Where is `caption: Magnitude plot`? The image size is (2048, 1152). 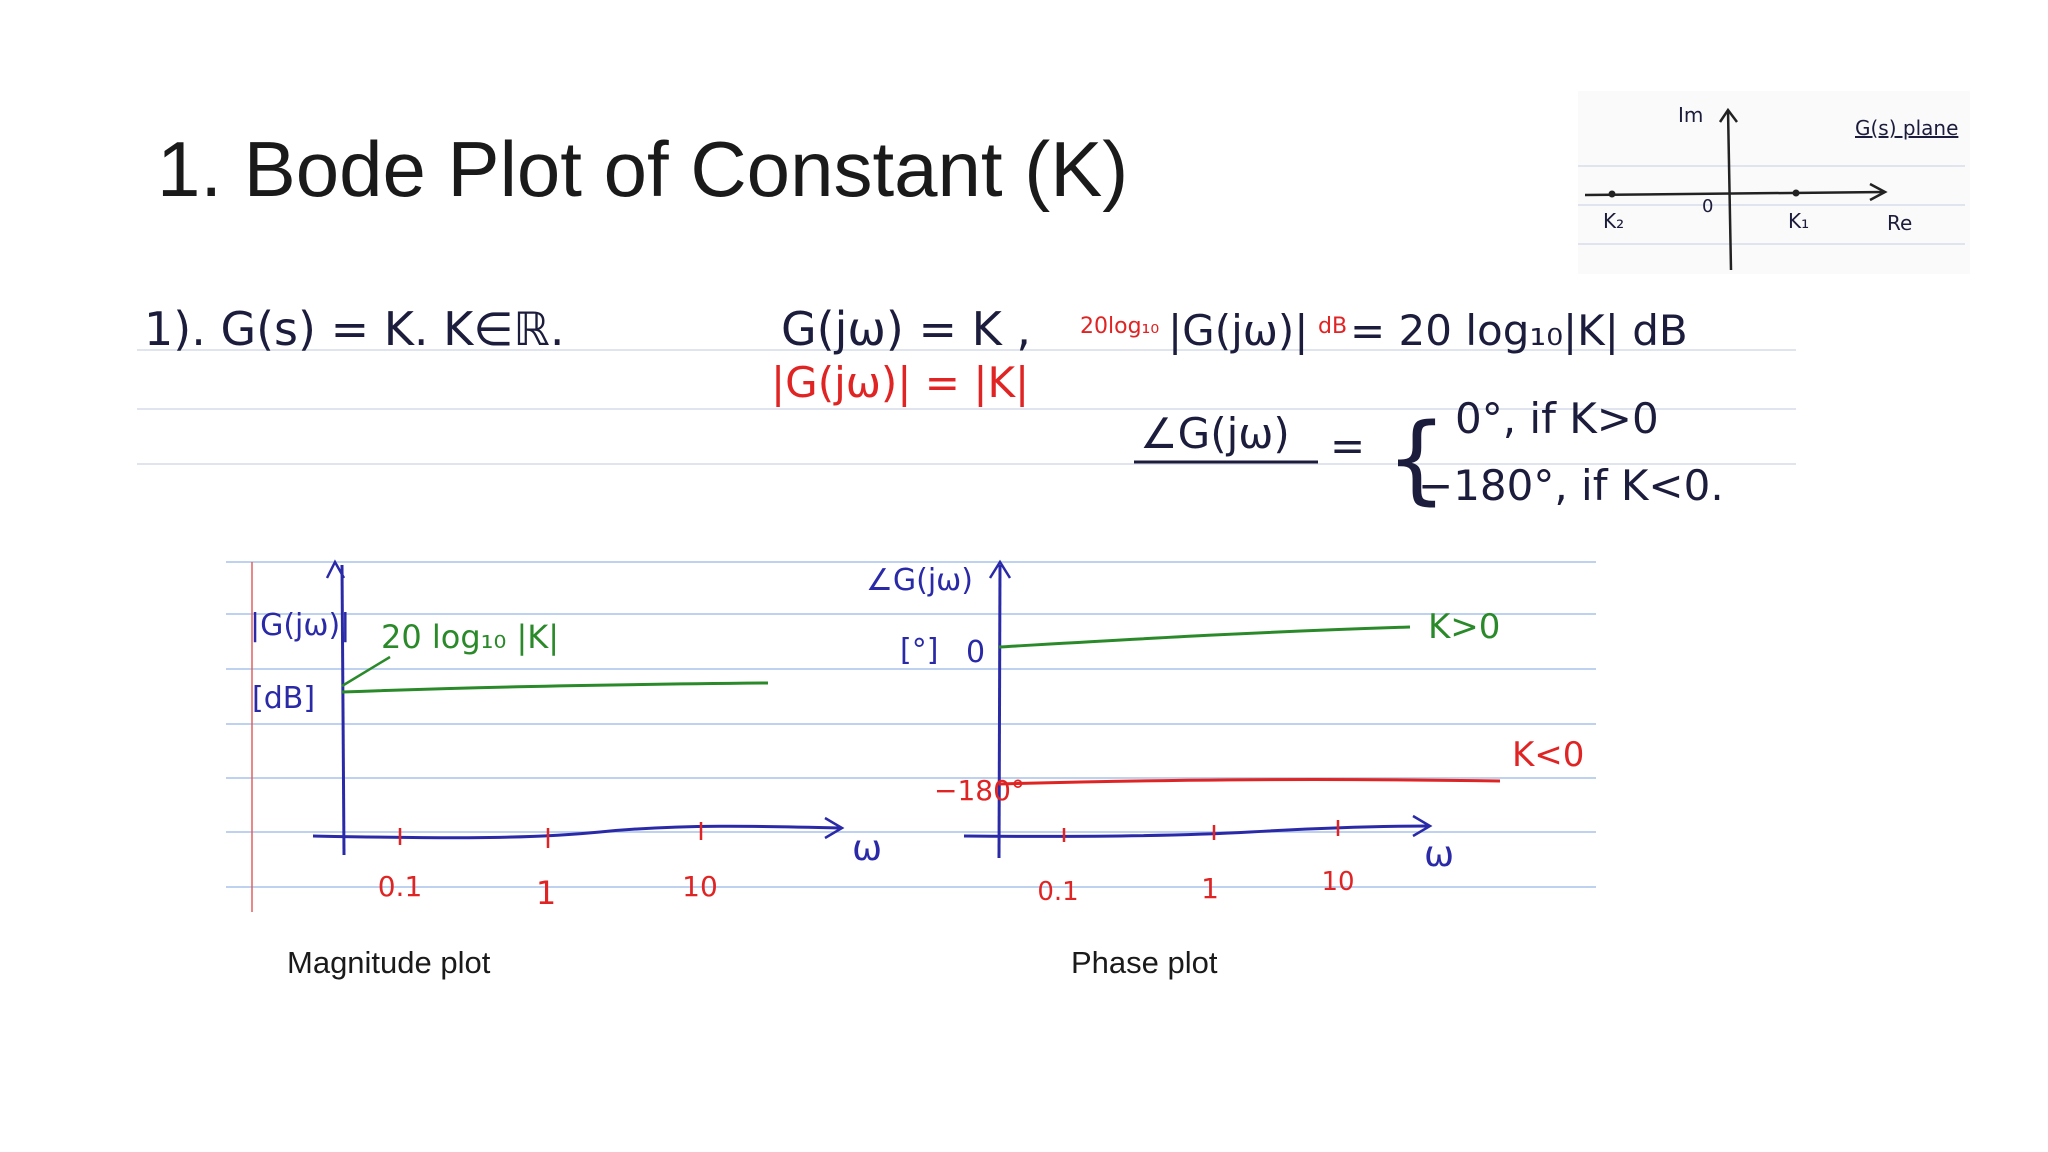 caption: Magnitude plot is located at coordinates (389, 962).